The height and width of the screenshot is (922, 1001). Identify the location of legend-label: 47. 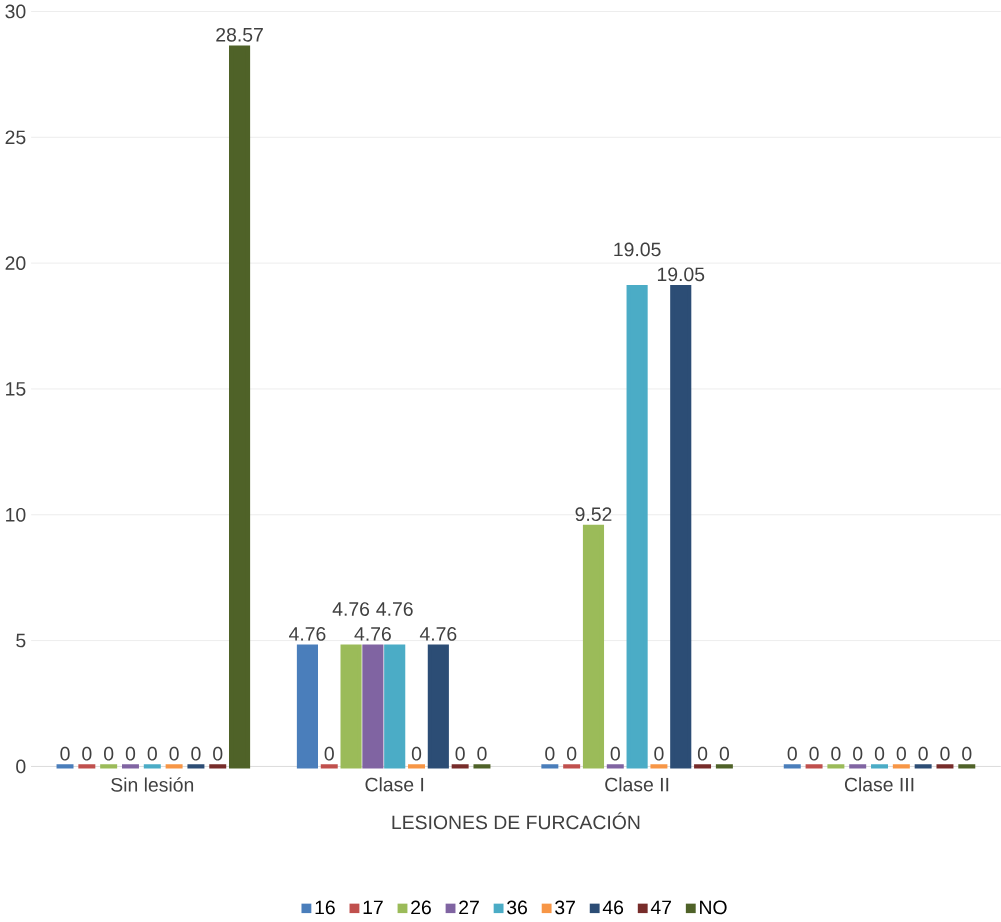
(661, 907).